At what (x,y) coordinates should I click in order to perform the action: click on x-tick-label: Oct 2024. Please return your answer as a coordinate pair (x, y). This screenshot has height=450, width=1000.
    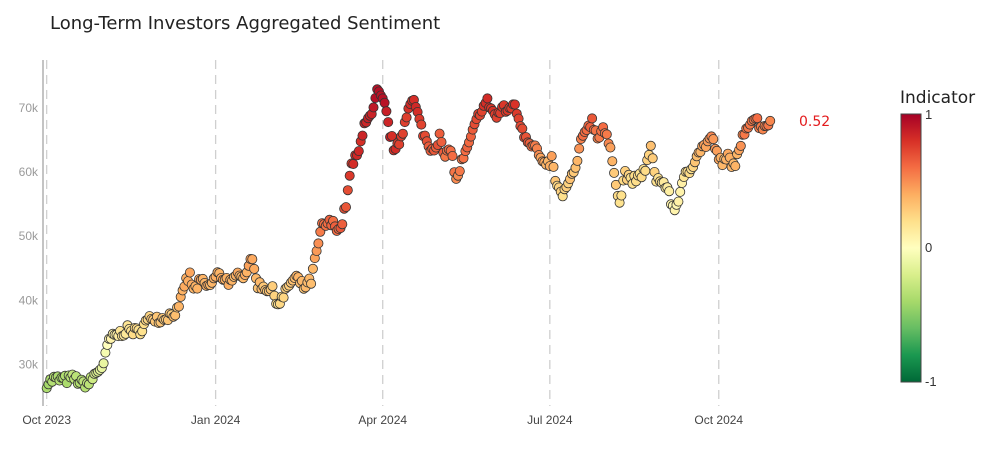
    Looking at the image, I should click on (718, 420).